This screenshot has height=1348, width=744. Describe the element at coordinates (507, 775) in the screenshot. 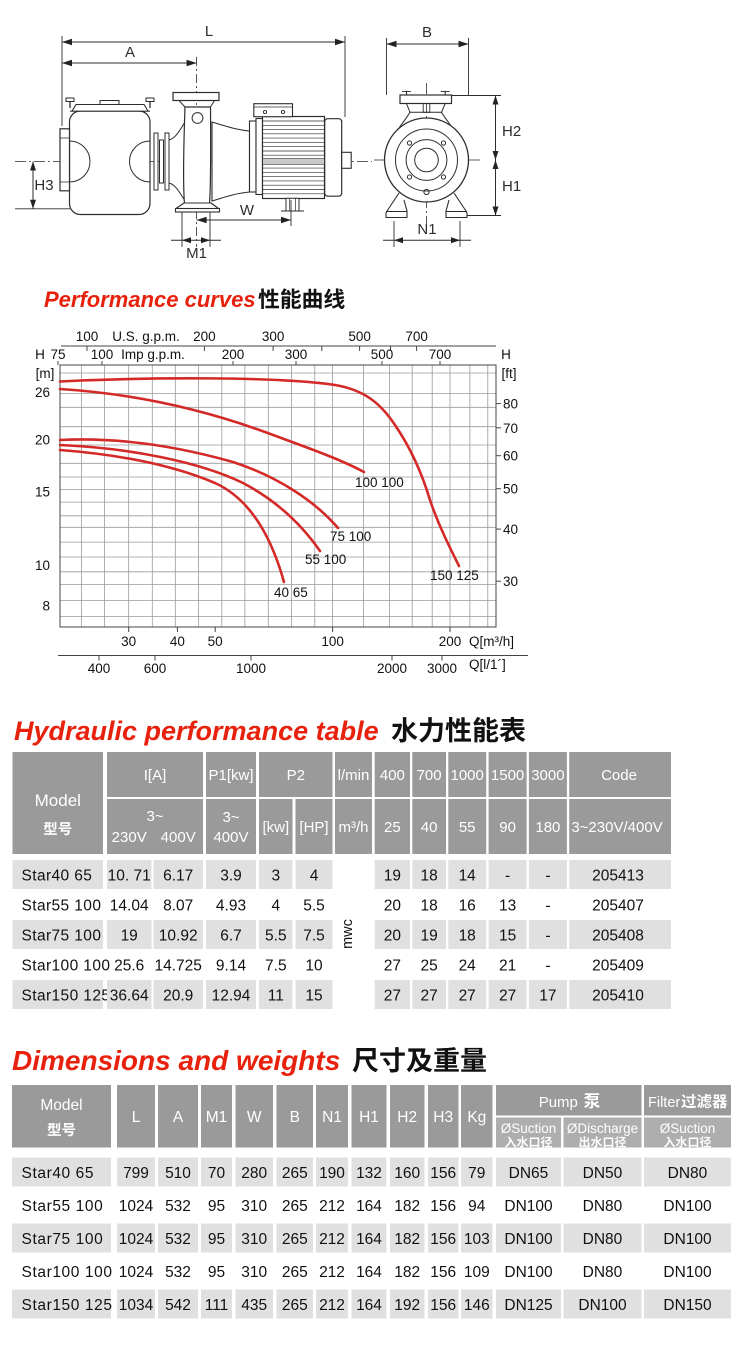

I see `svg-text: 1500` at that location.